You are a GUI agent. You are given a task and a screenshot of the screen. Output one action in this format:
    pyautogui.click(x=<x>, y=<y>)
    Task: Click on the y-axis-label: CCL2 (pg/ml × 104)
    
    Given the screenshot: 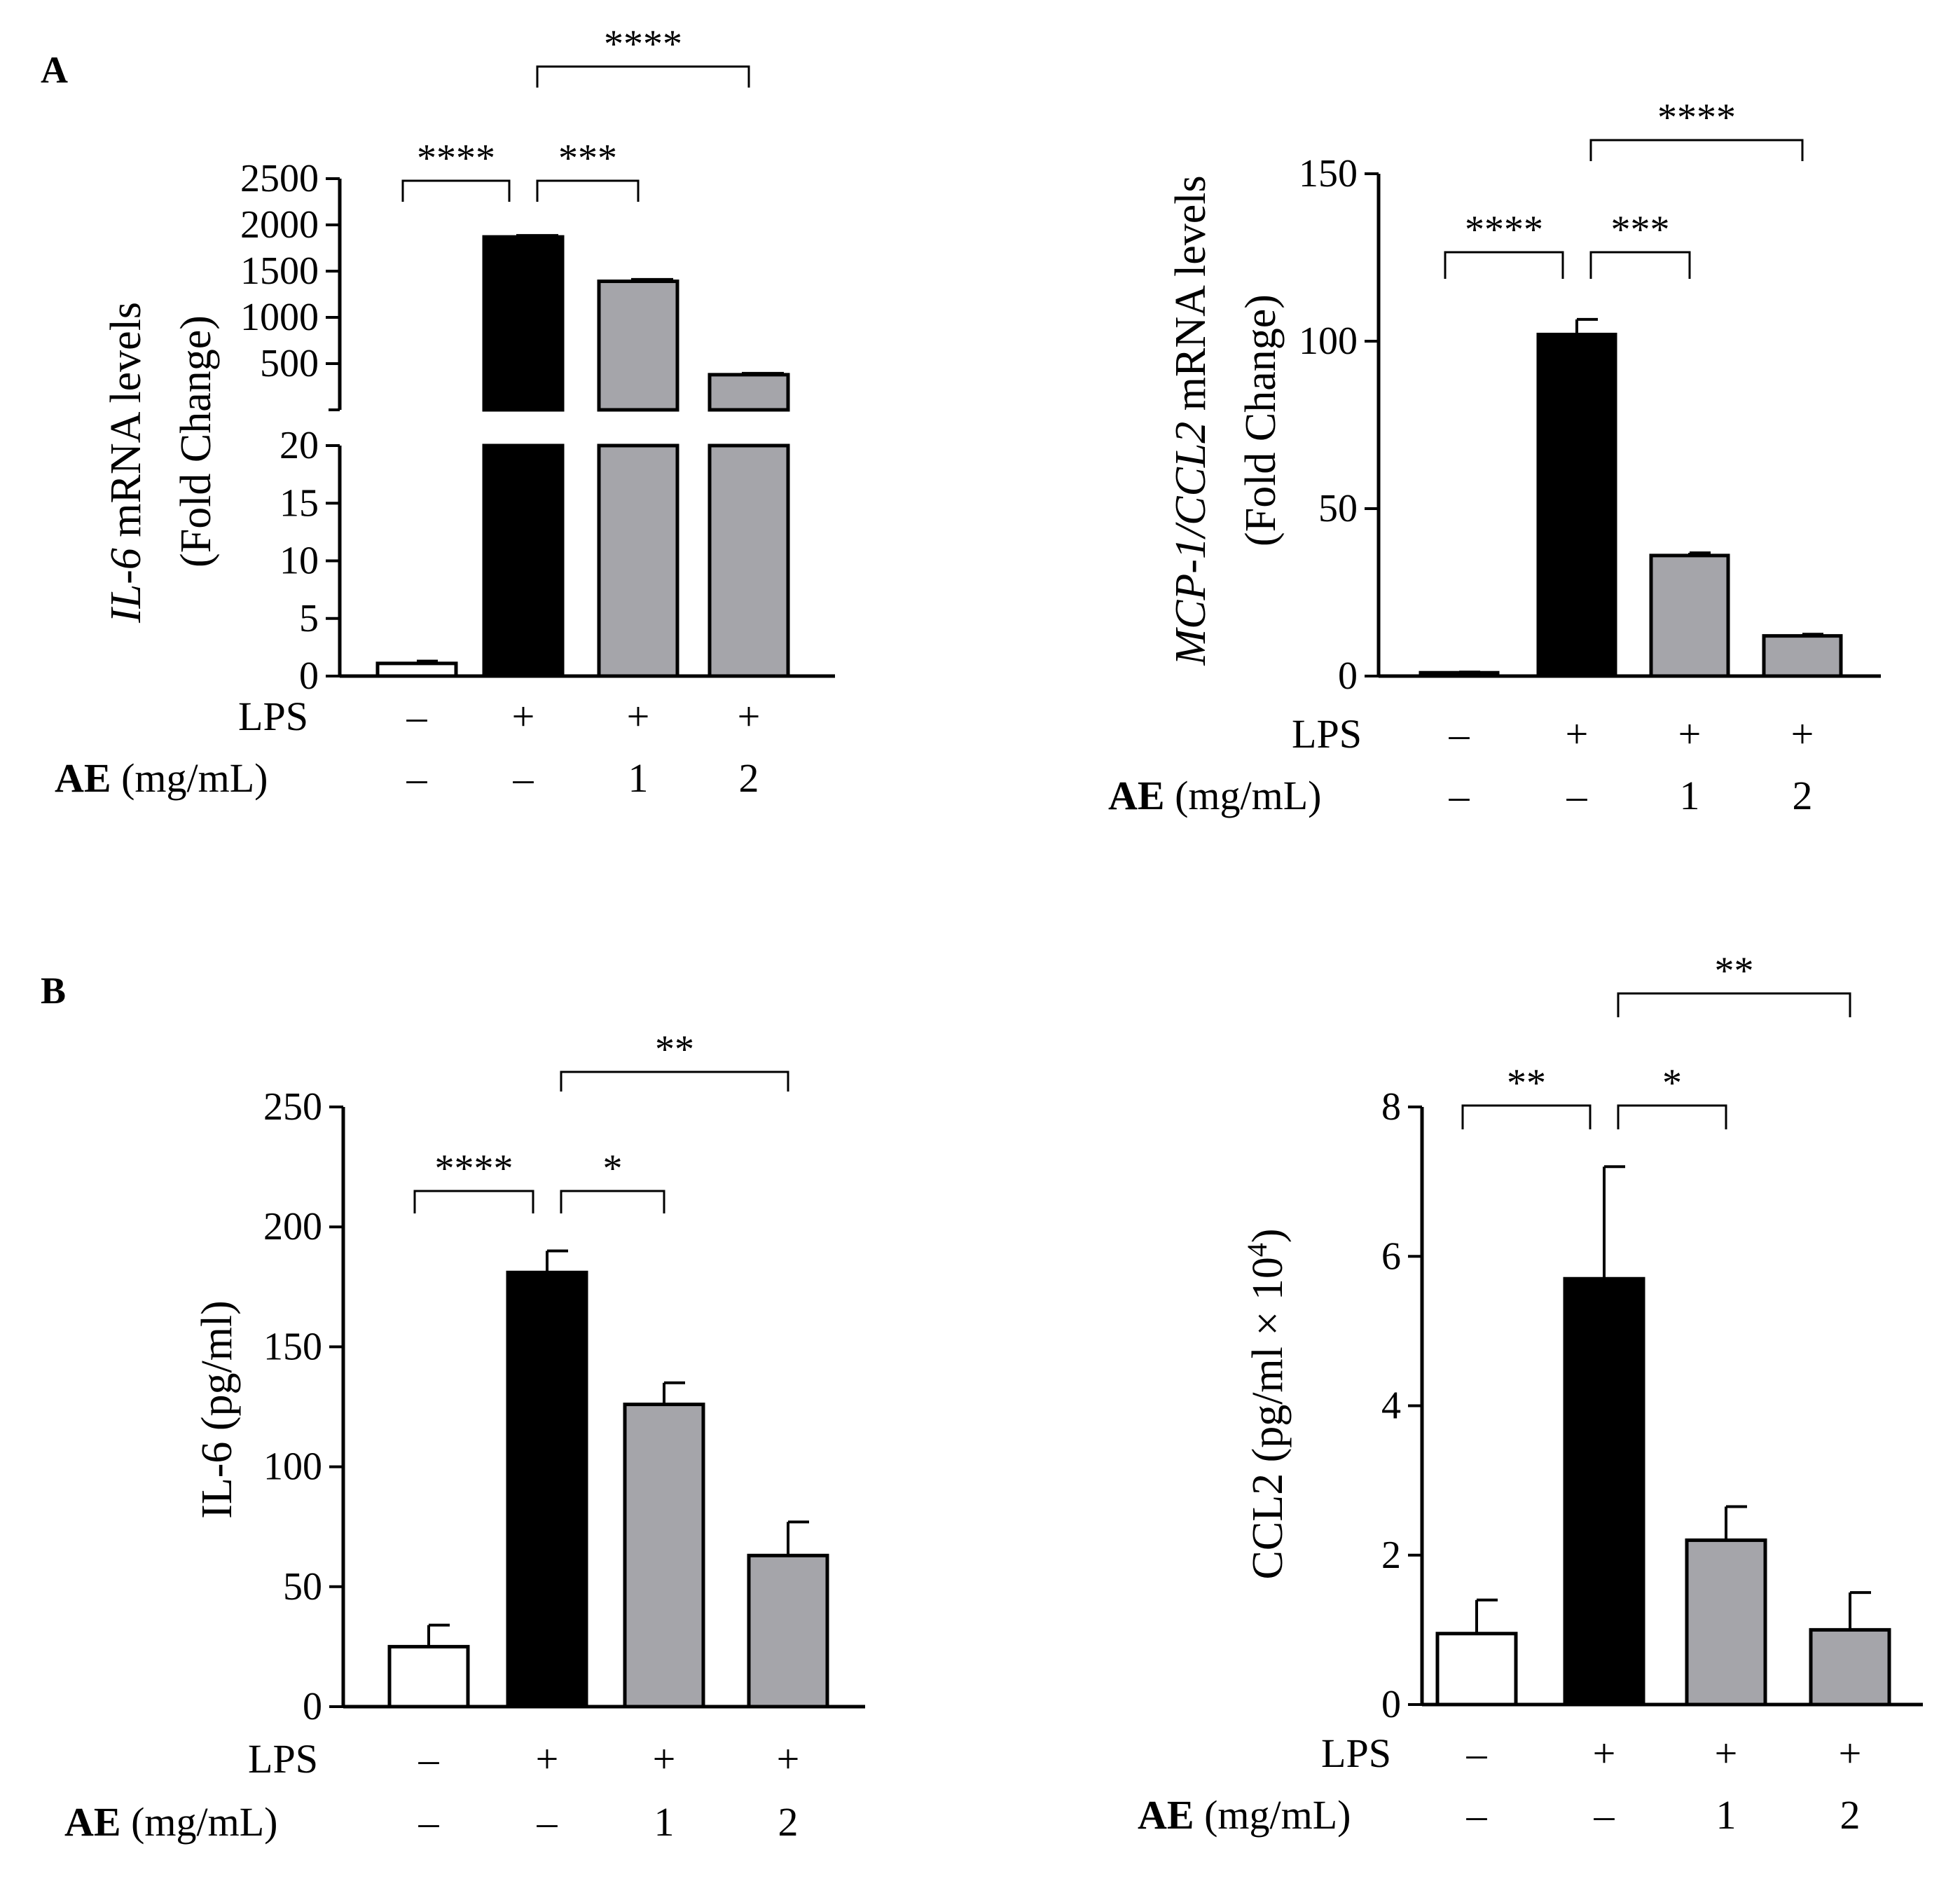 What is the action you would take?
    pyautogui.click(x=1266, y=1403)
    